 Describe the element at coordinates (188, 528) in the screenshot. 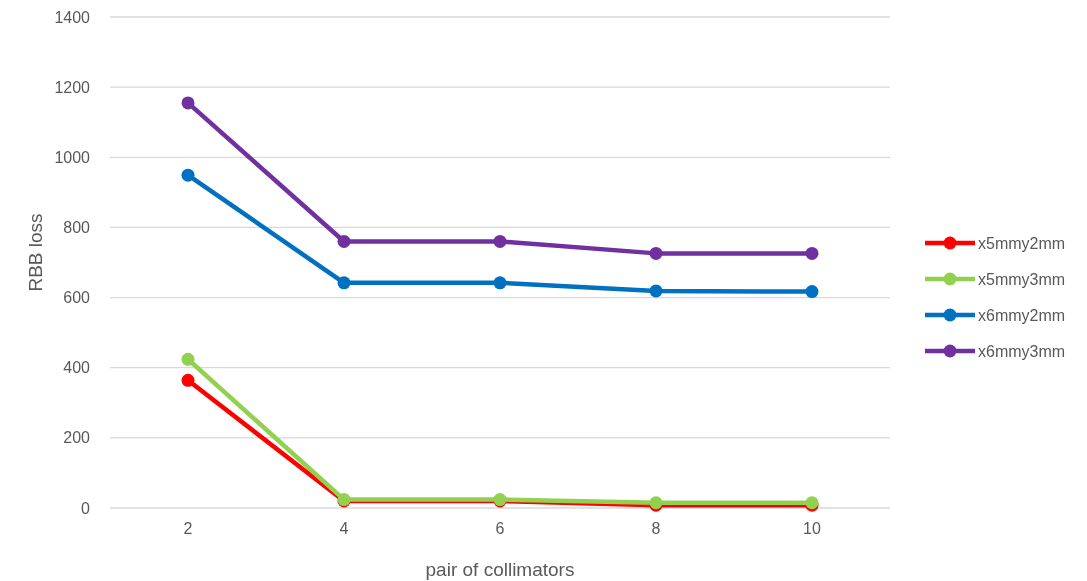

I see `x-tick-label: 2` at that location.